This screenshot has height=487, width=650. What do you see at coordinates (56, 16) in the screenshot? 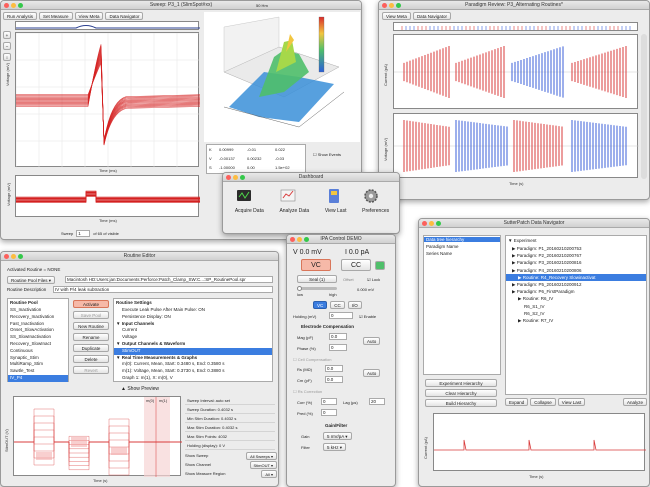
I see `set-measure-button: Set Measure` at bounding box center [56, 16].